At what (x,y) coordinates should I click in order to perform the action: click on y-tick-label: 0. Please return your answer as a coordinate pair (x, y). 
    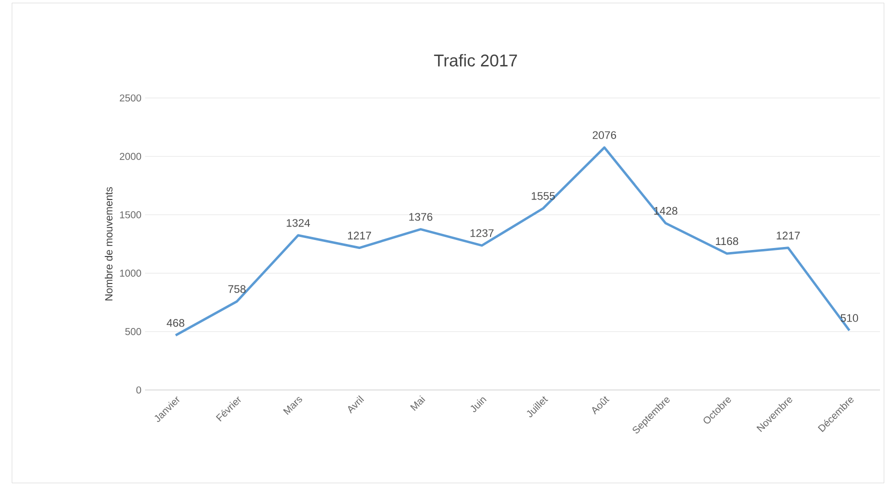
    Looking at the image, I should click on (139, 390).